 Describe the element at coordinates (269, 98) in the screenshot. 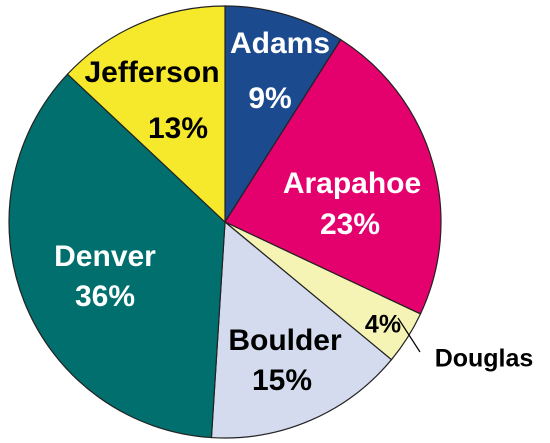

I see `value-label: 9%` at that location.